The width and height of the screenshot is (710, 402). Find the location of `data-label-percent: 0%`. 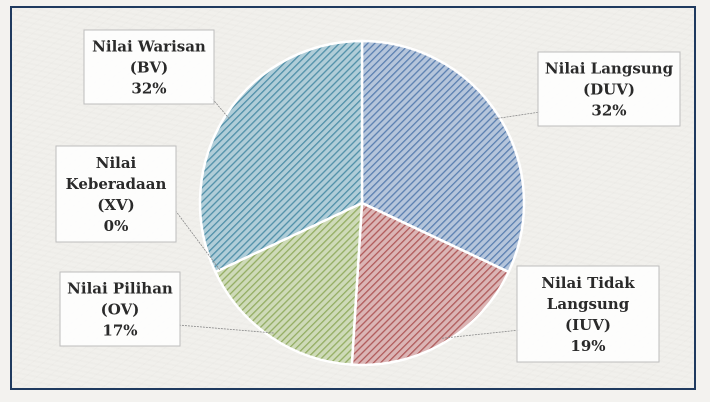

data-label-percent: 0% is located at coordinates (116, 226).